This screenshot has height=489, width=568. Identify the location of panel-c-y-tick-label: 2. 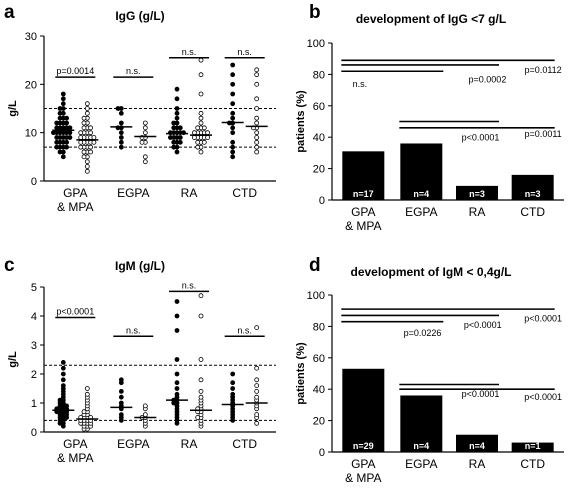
(34, 375).